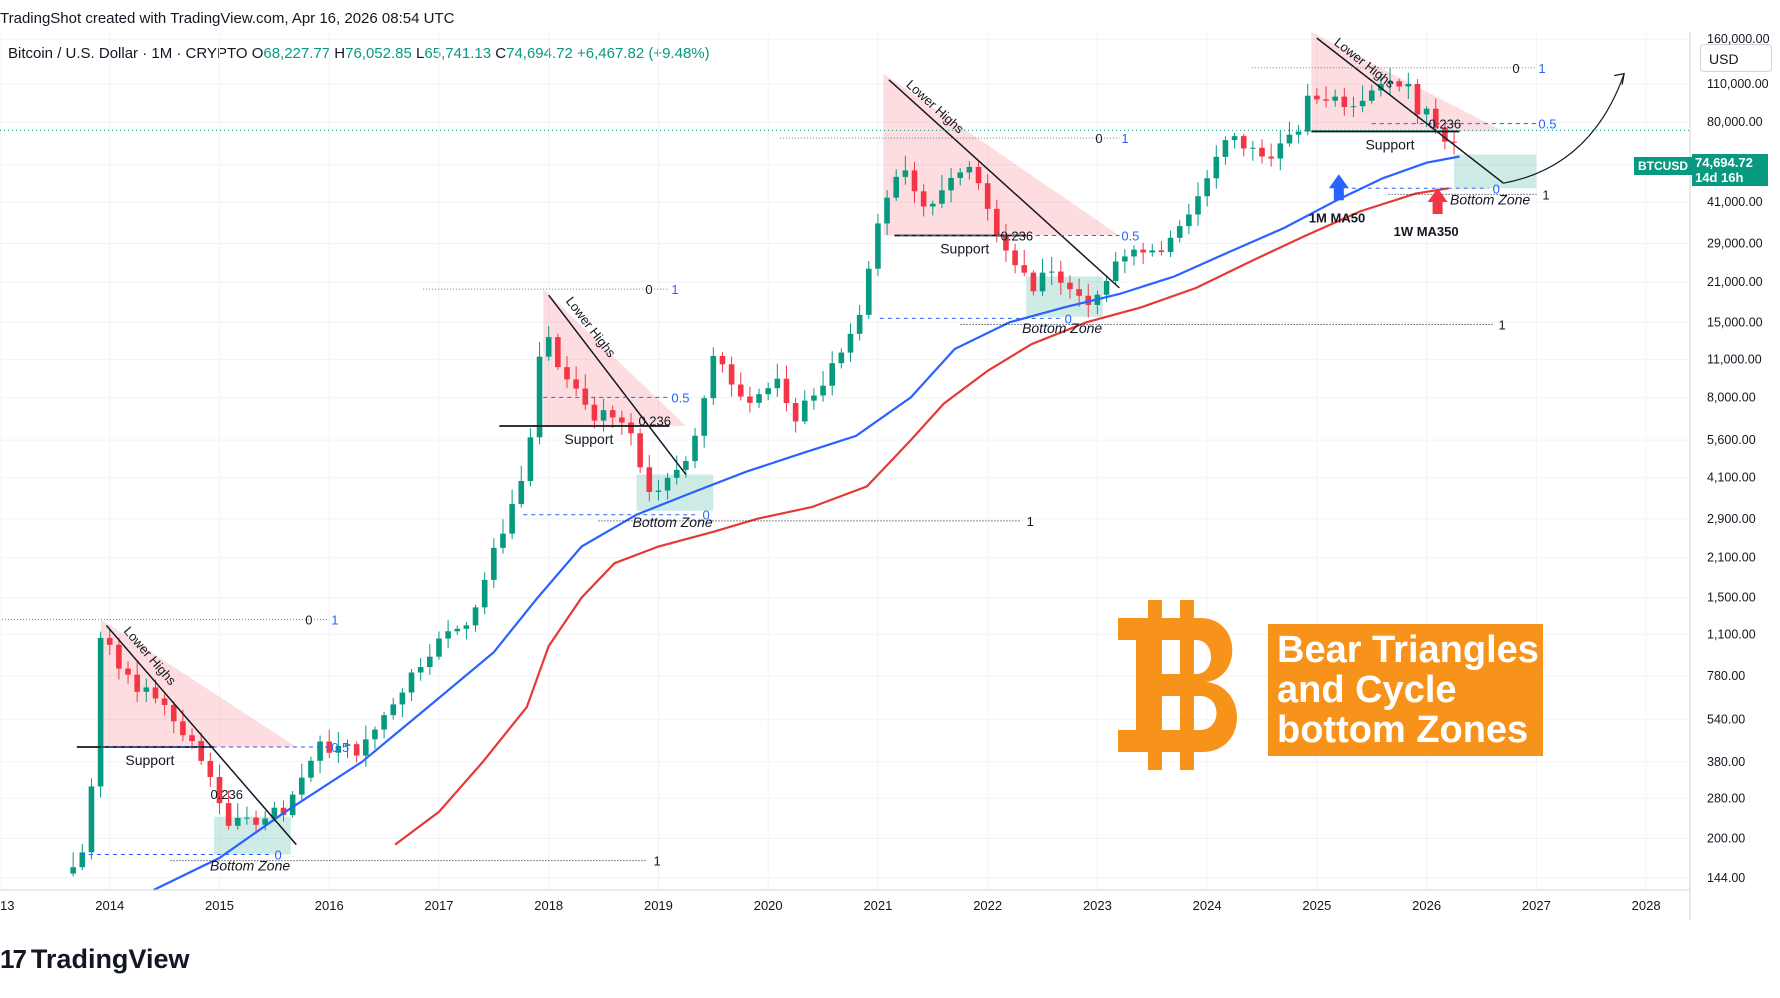 This screenshot has height=998, width=1780. What do you see at coordinates (658, 905) in the screenshot?
I see `x-tick-label: 2019` at bounding box center [658, 905].